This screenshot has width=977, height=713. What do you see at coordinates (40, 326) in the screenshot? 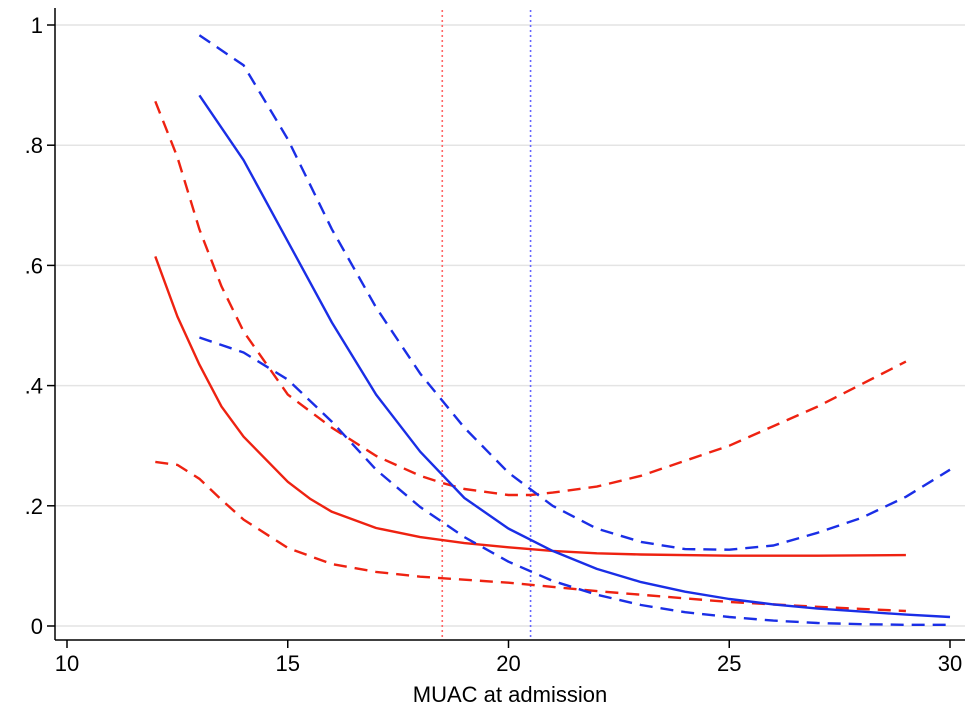
I see `y-axis-ticks: 0 .2 .4 .6 .8 1` at bounding box center [40, 326].